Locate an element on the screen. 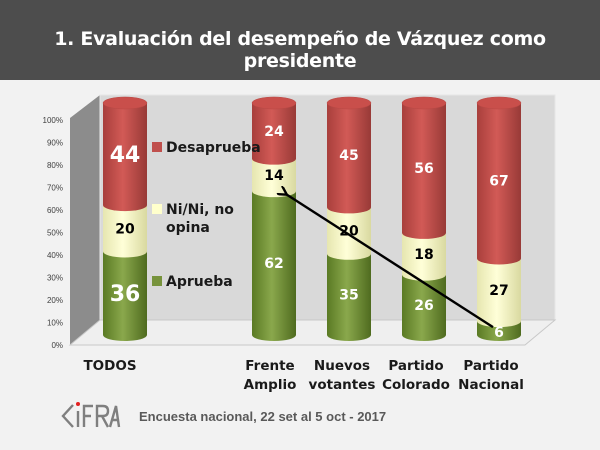 The height and width of the screenshot is (450, 600). y-tick-label: 0% is located at coordinates (57, 345).